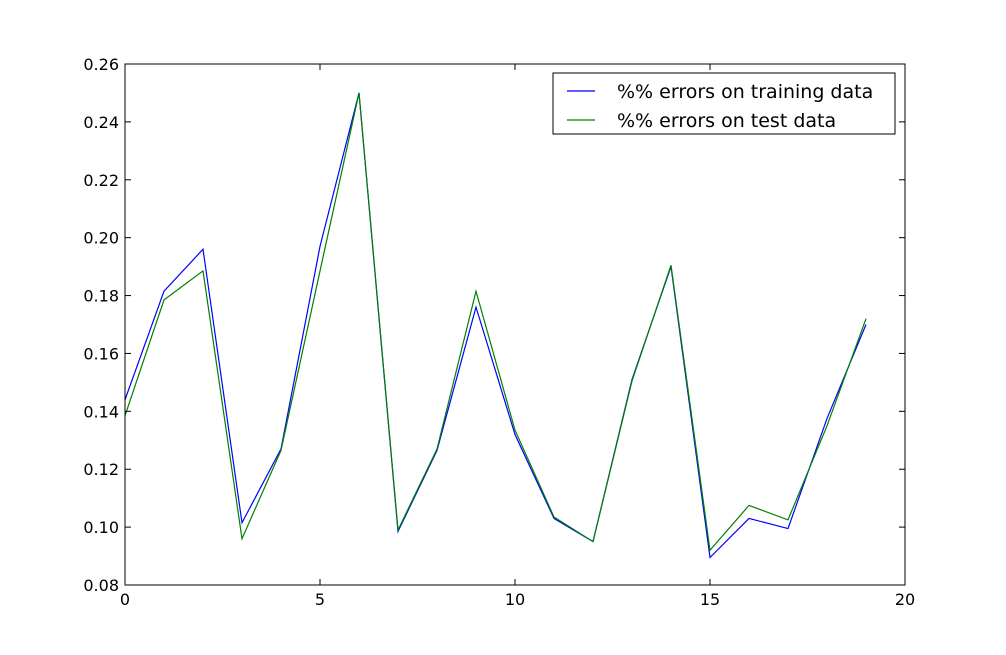 The image size is (1006, 655). What do you see at coordinates (515, 599) in the screenshot?
I see `x-tick-label: 10` at bounding box center [515, 599].